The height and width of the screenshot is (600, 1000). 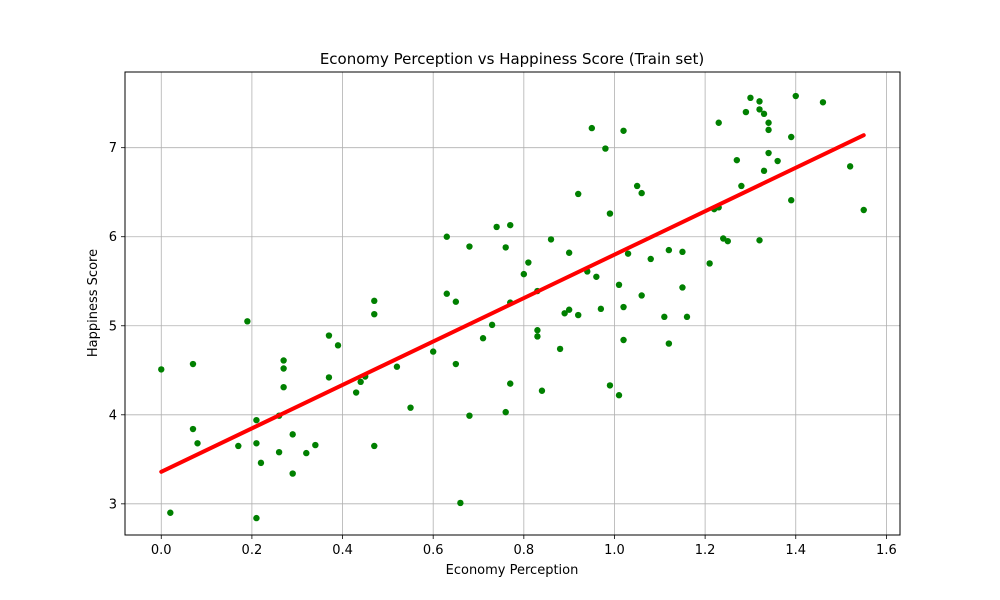 I want to click on x-tick-label: 0.0, so click(x=161, y=550).